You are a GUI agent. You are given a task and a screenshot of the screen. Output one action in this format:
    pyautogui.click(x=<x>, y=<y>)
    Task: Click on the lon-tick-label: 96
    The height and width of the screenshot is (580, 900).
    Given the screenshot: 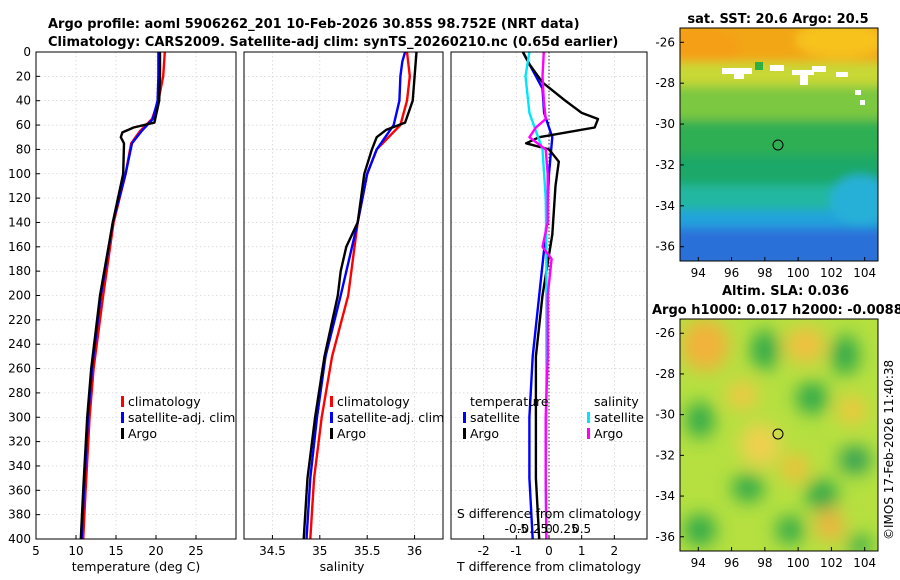 What is the action you would take?
    pyautogui.click(x=731, y=273)
    